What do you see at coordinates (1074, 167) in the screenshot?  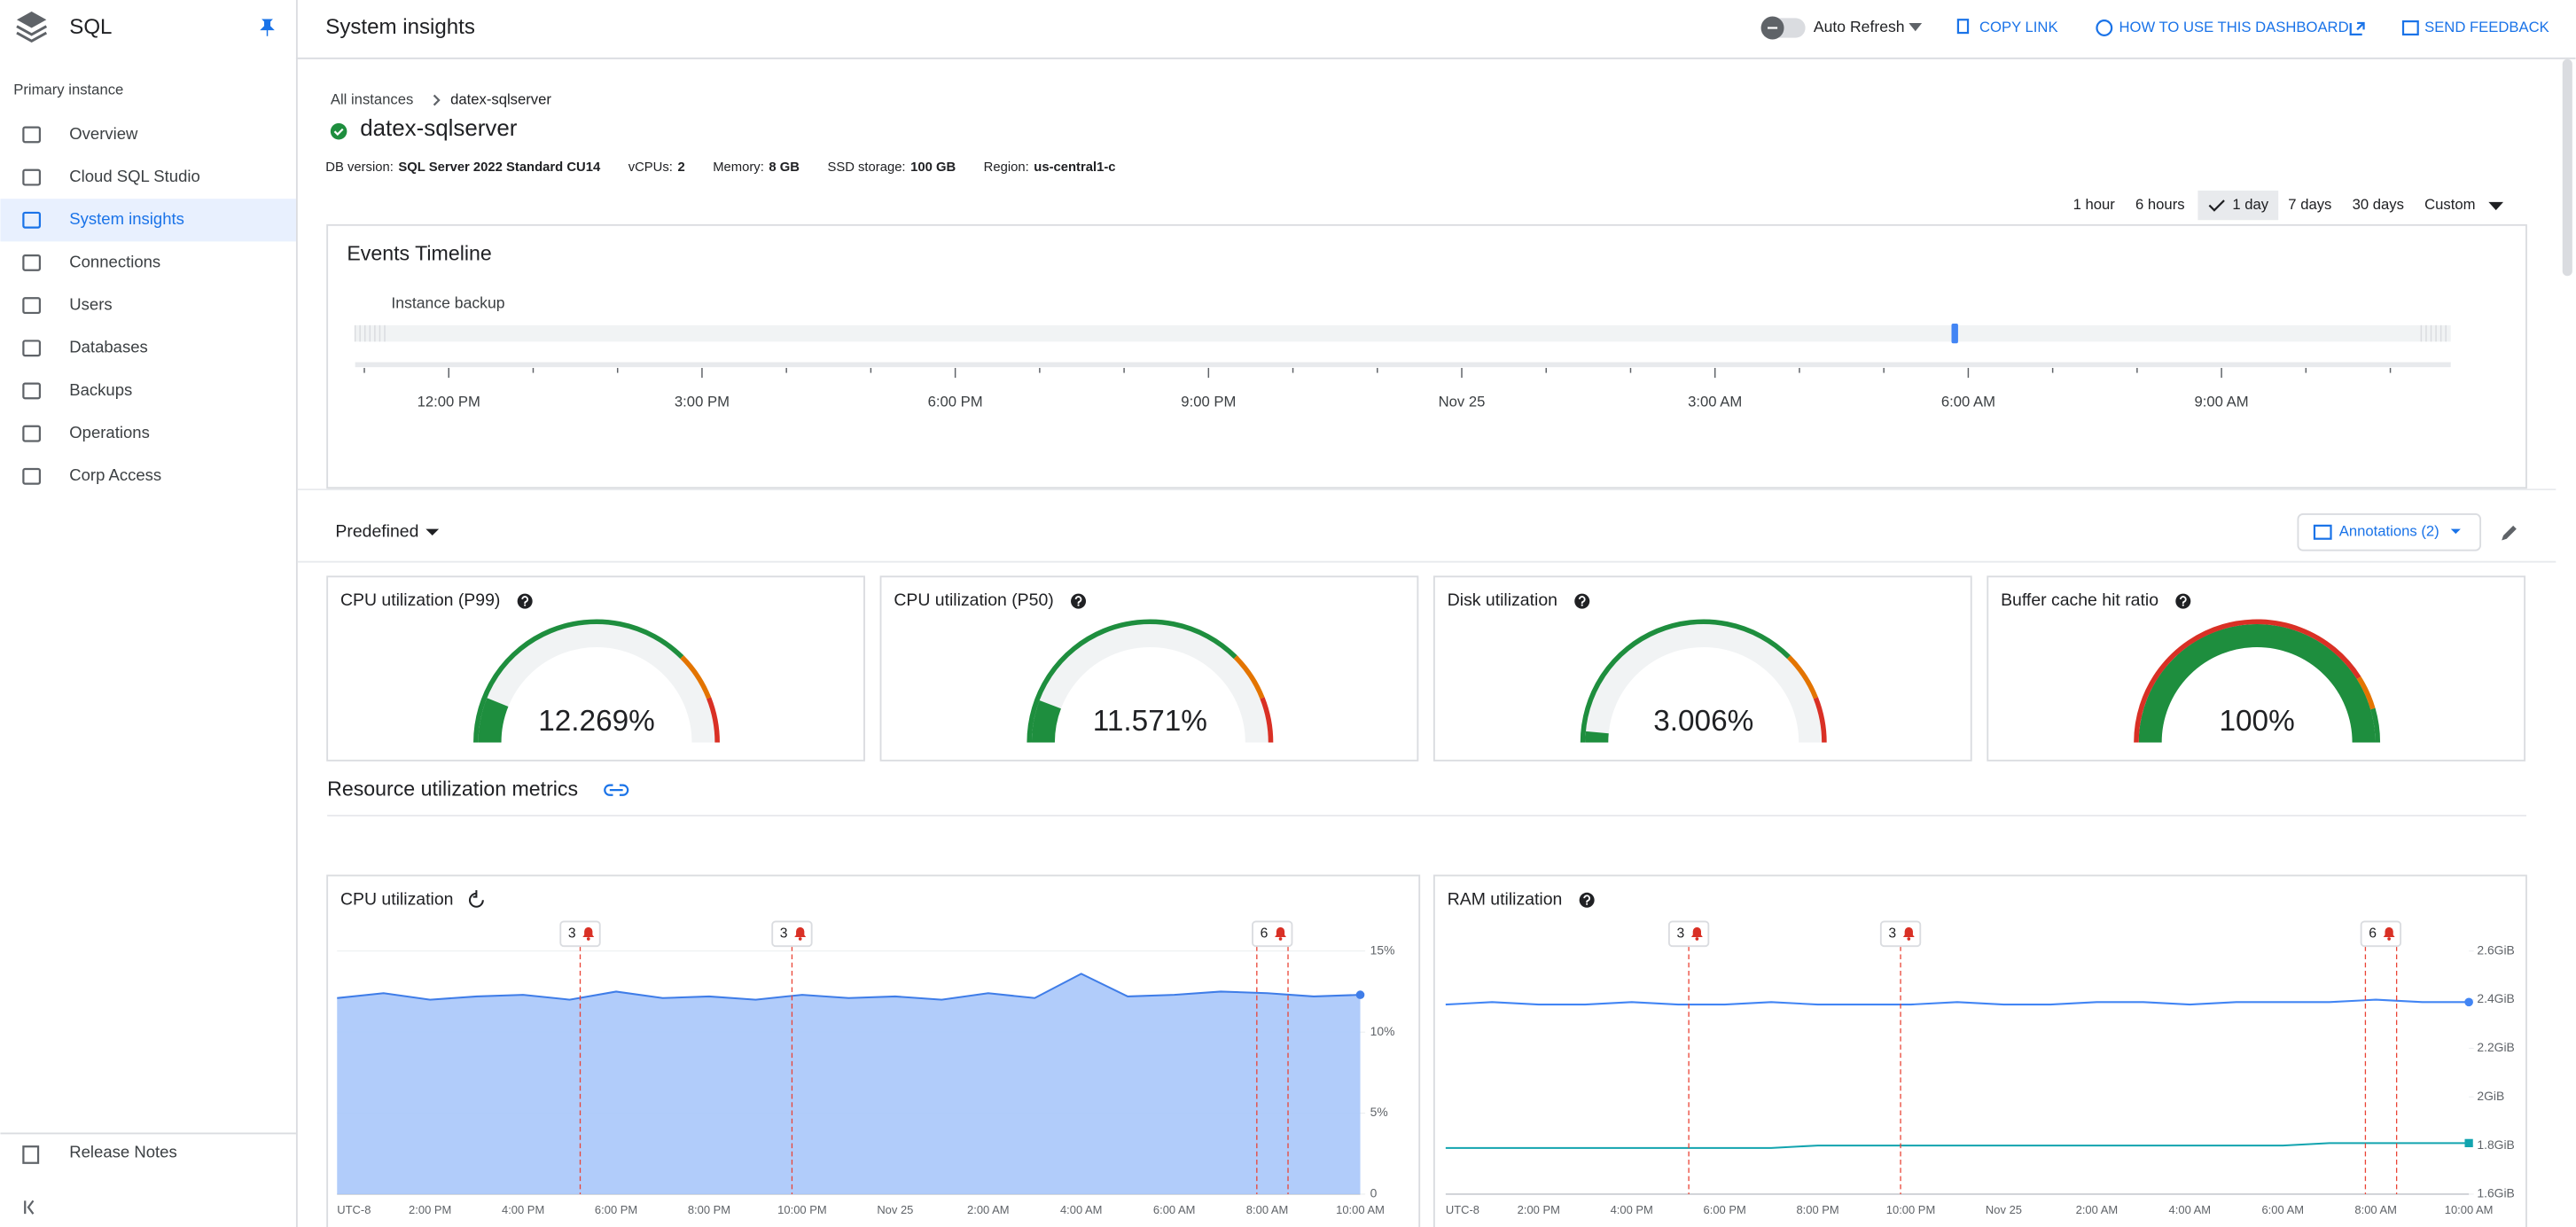 I see `detail-value: us-central1-c` at bounding box center [1074, 167].